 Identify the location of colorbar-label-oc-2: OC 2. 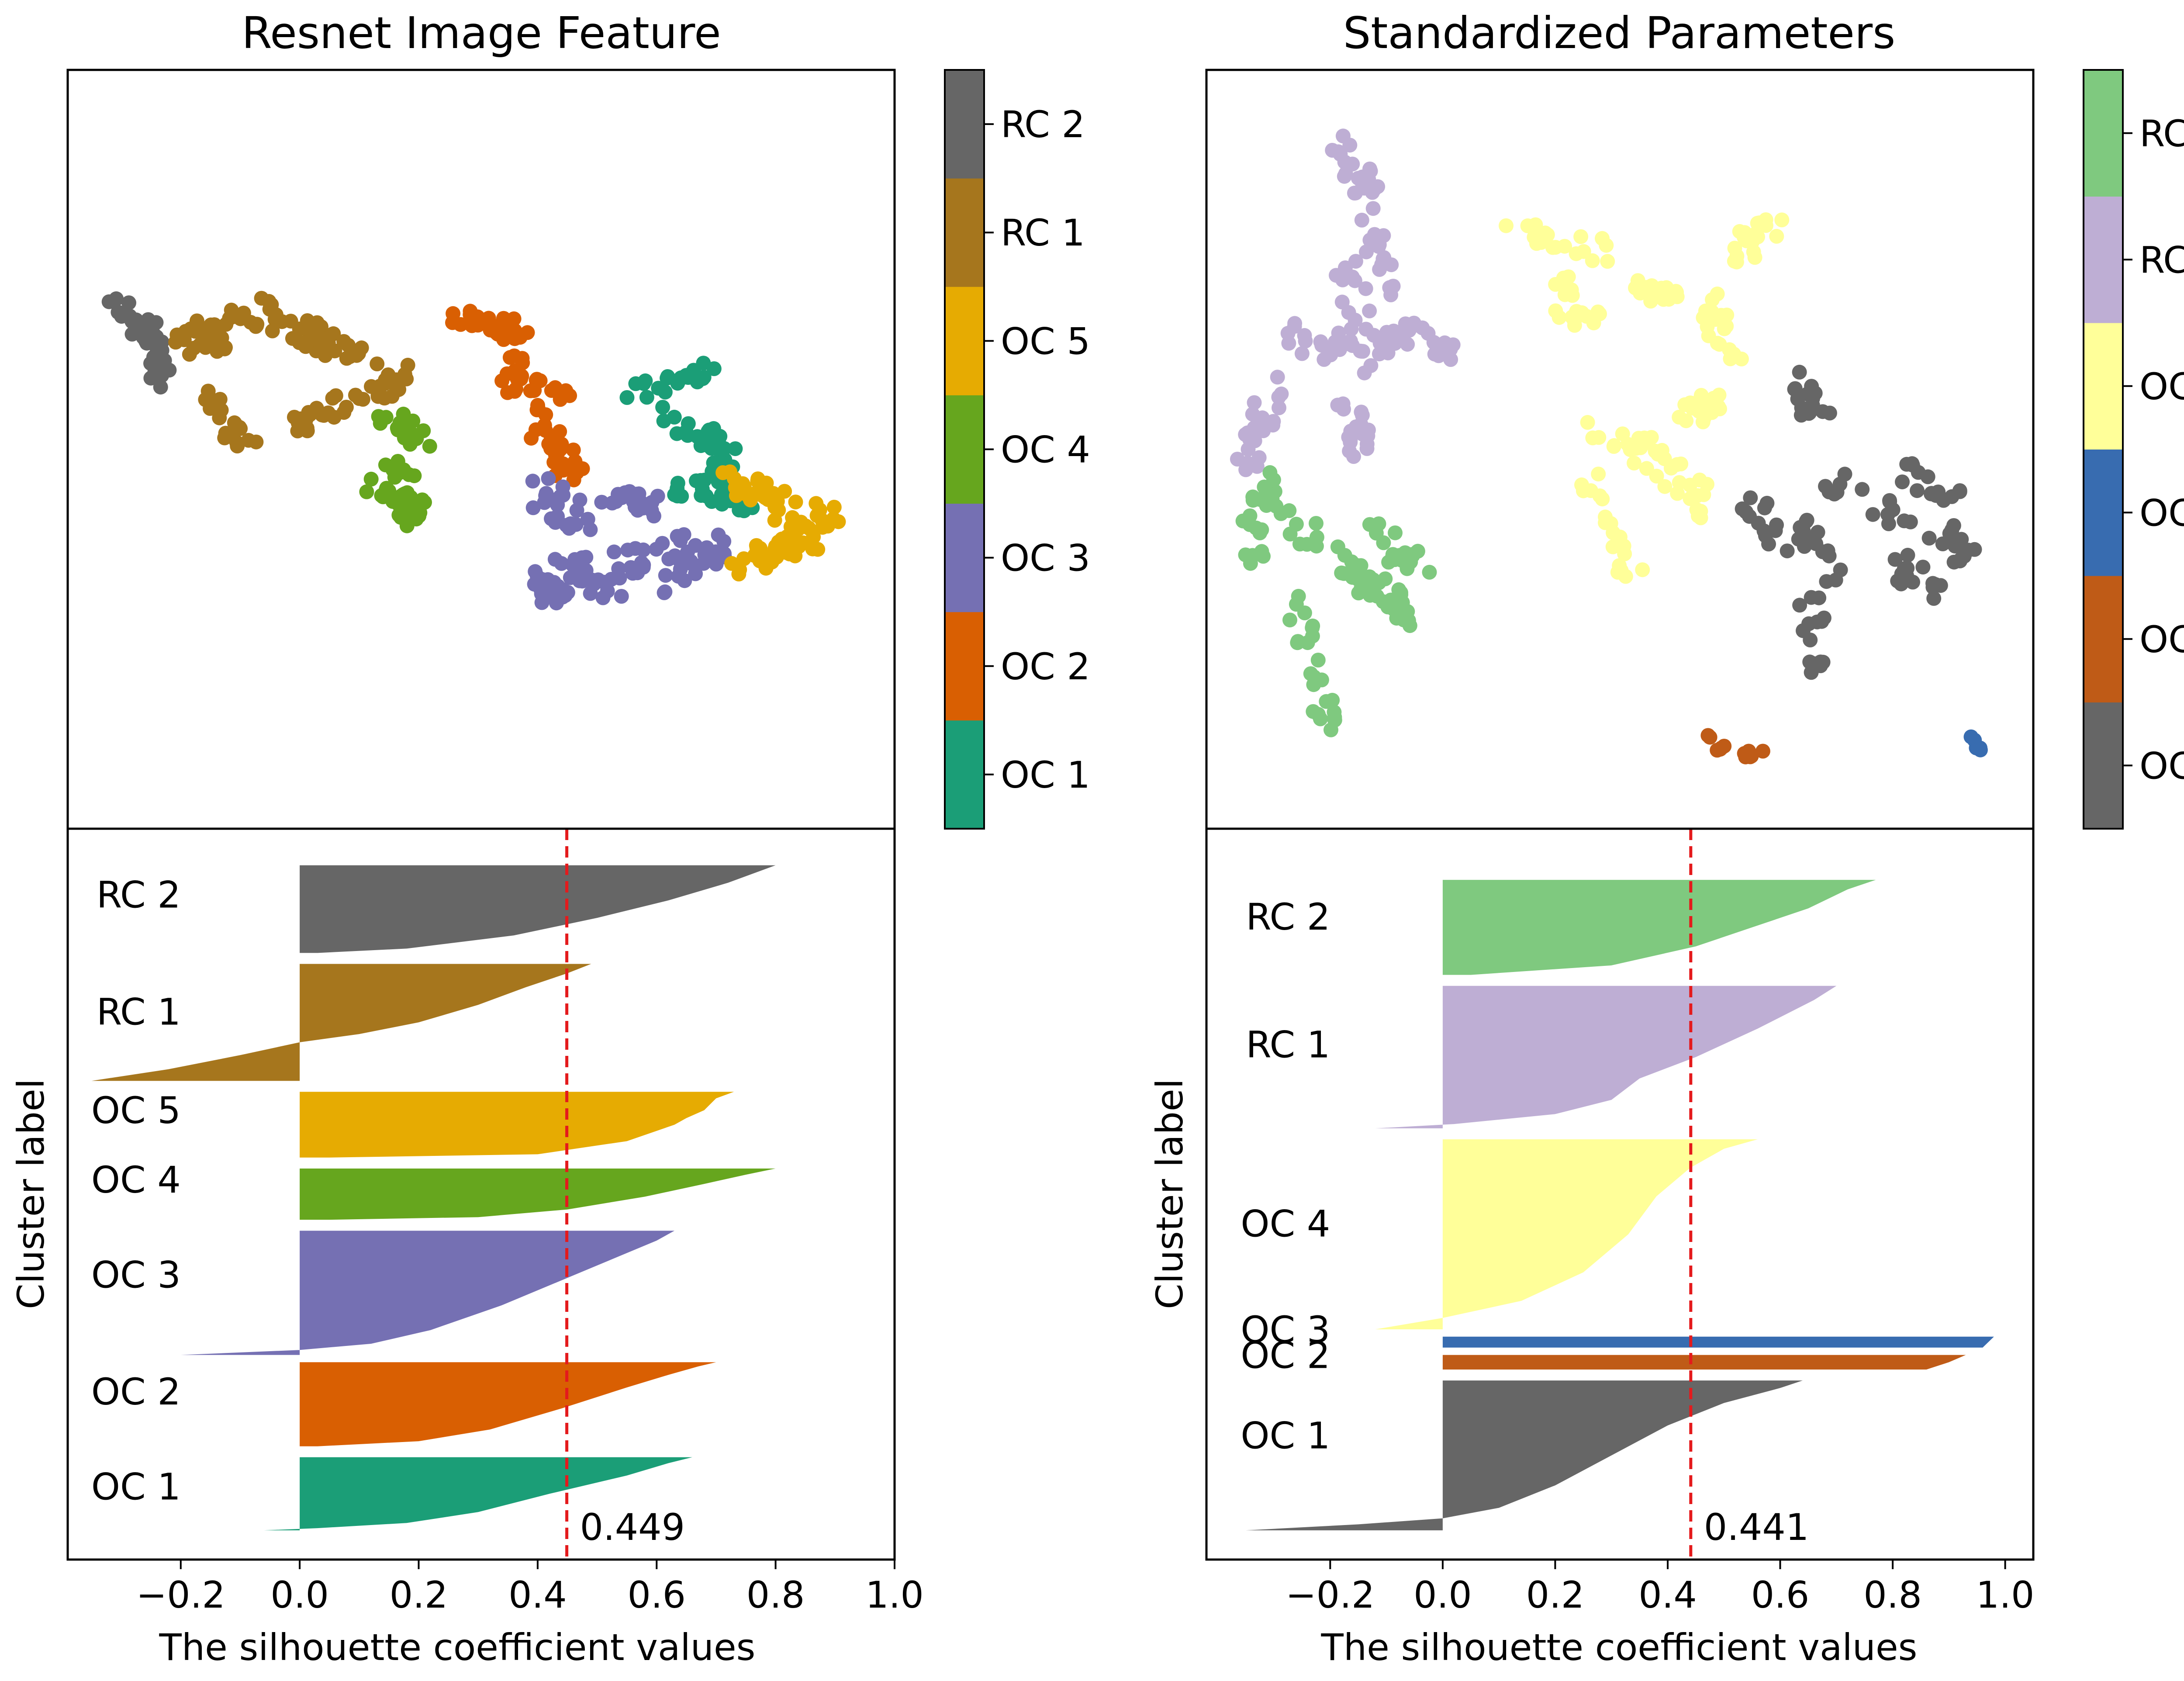
(1045, 667).